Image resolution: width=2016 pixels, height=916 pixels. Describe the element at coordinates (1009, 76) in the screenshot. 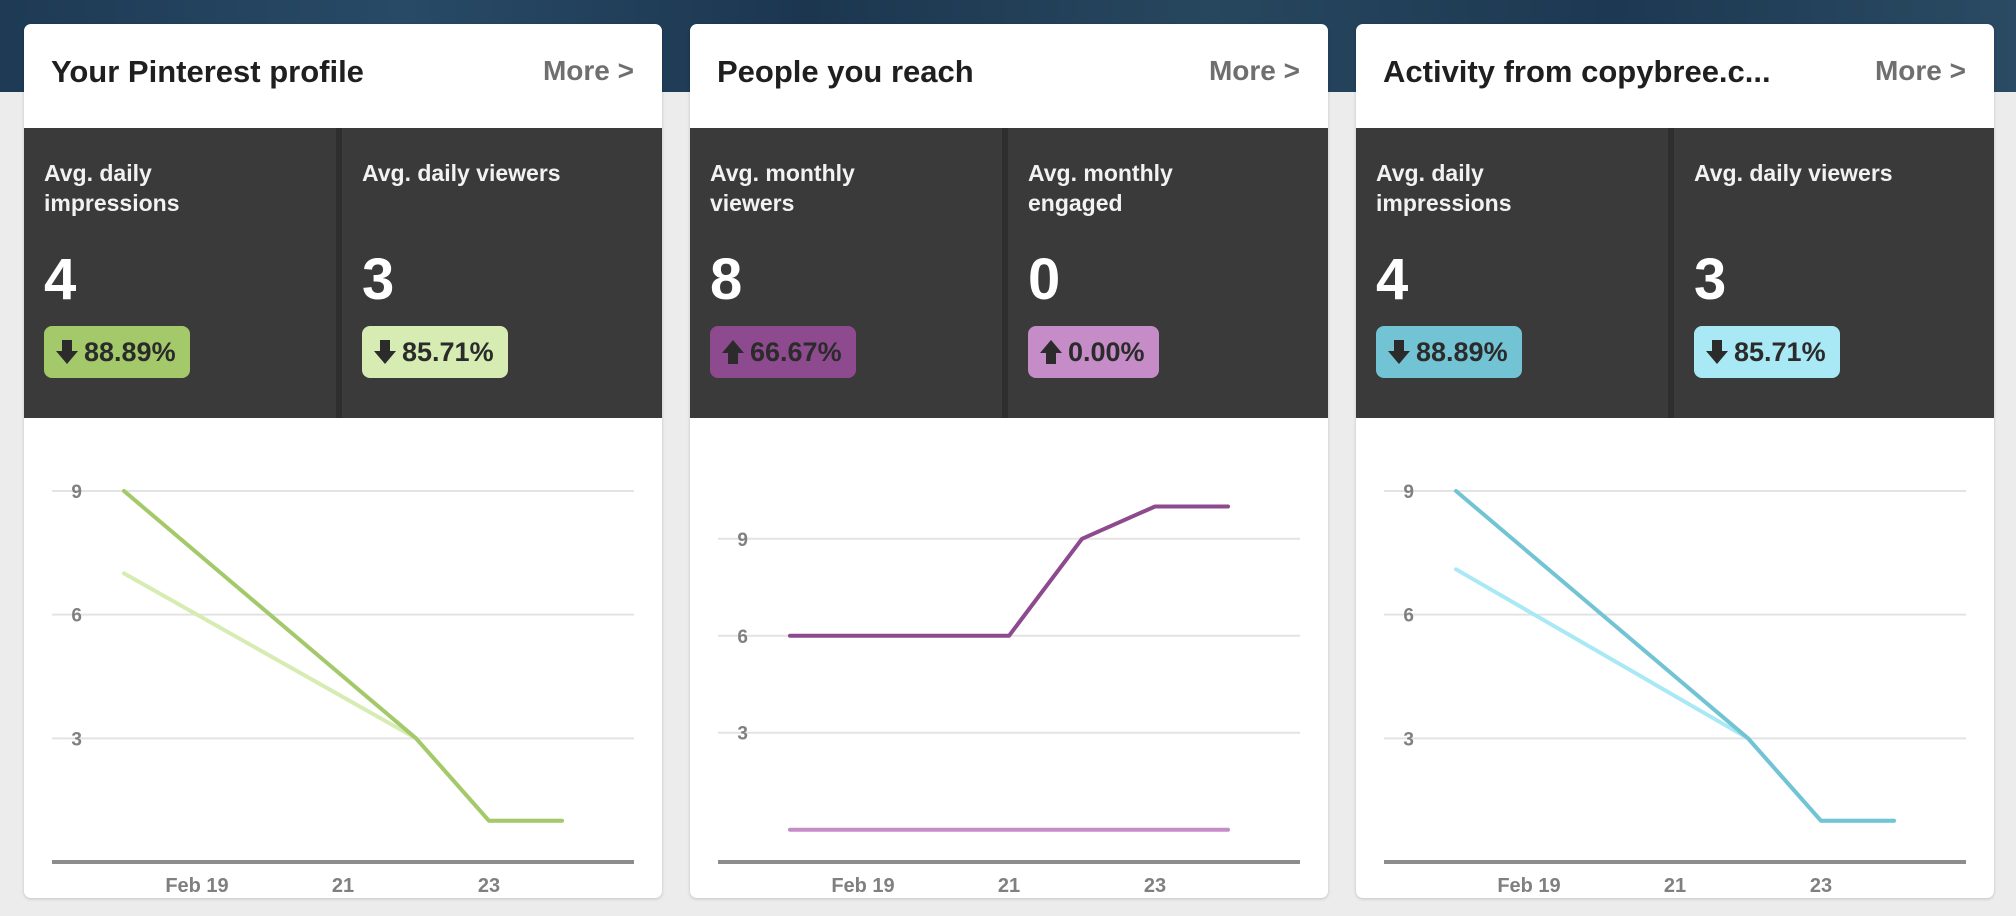

I see `card-header: People you reach More >` at that location.